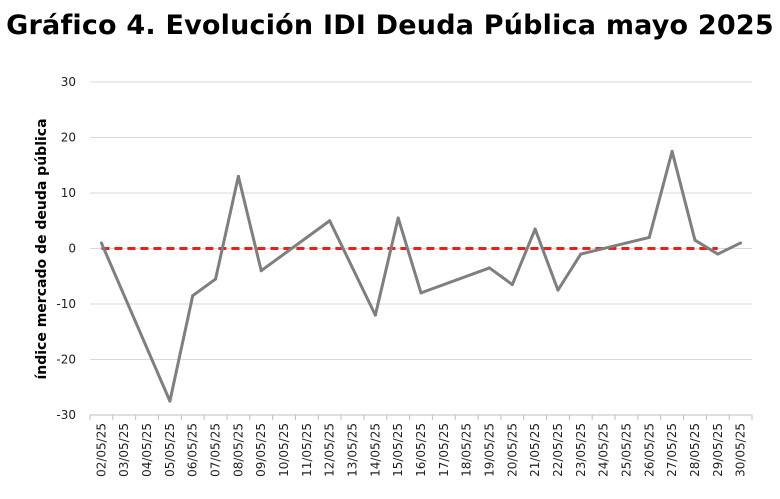 The height and width of the screenshot is (499, 780). I want to click on y-axis-ticks: -30 -20 -10 0 10 20 30, so click(66, 248).